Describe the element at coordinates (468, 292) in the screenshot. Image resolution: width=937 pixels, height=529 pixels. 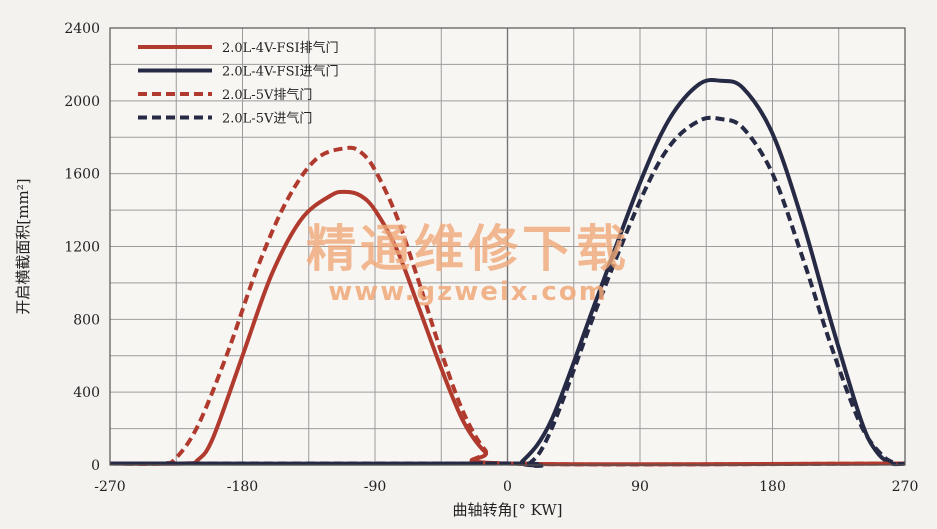
I see `watermark-url: www.gzweix.com` at that location.